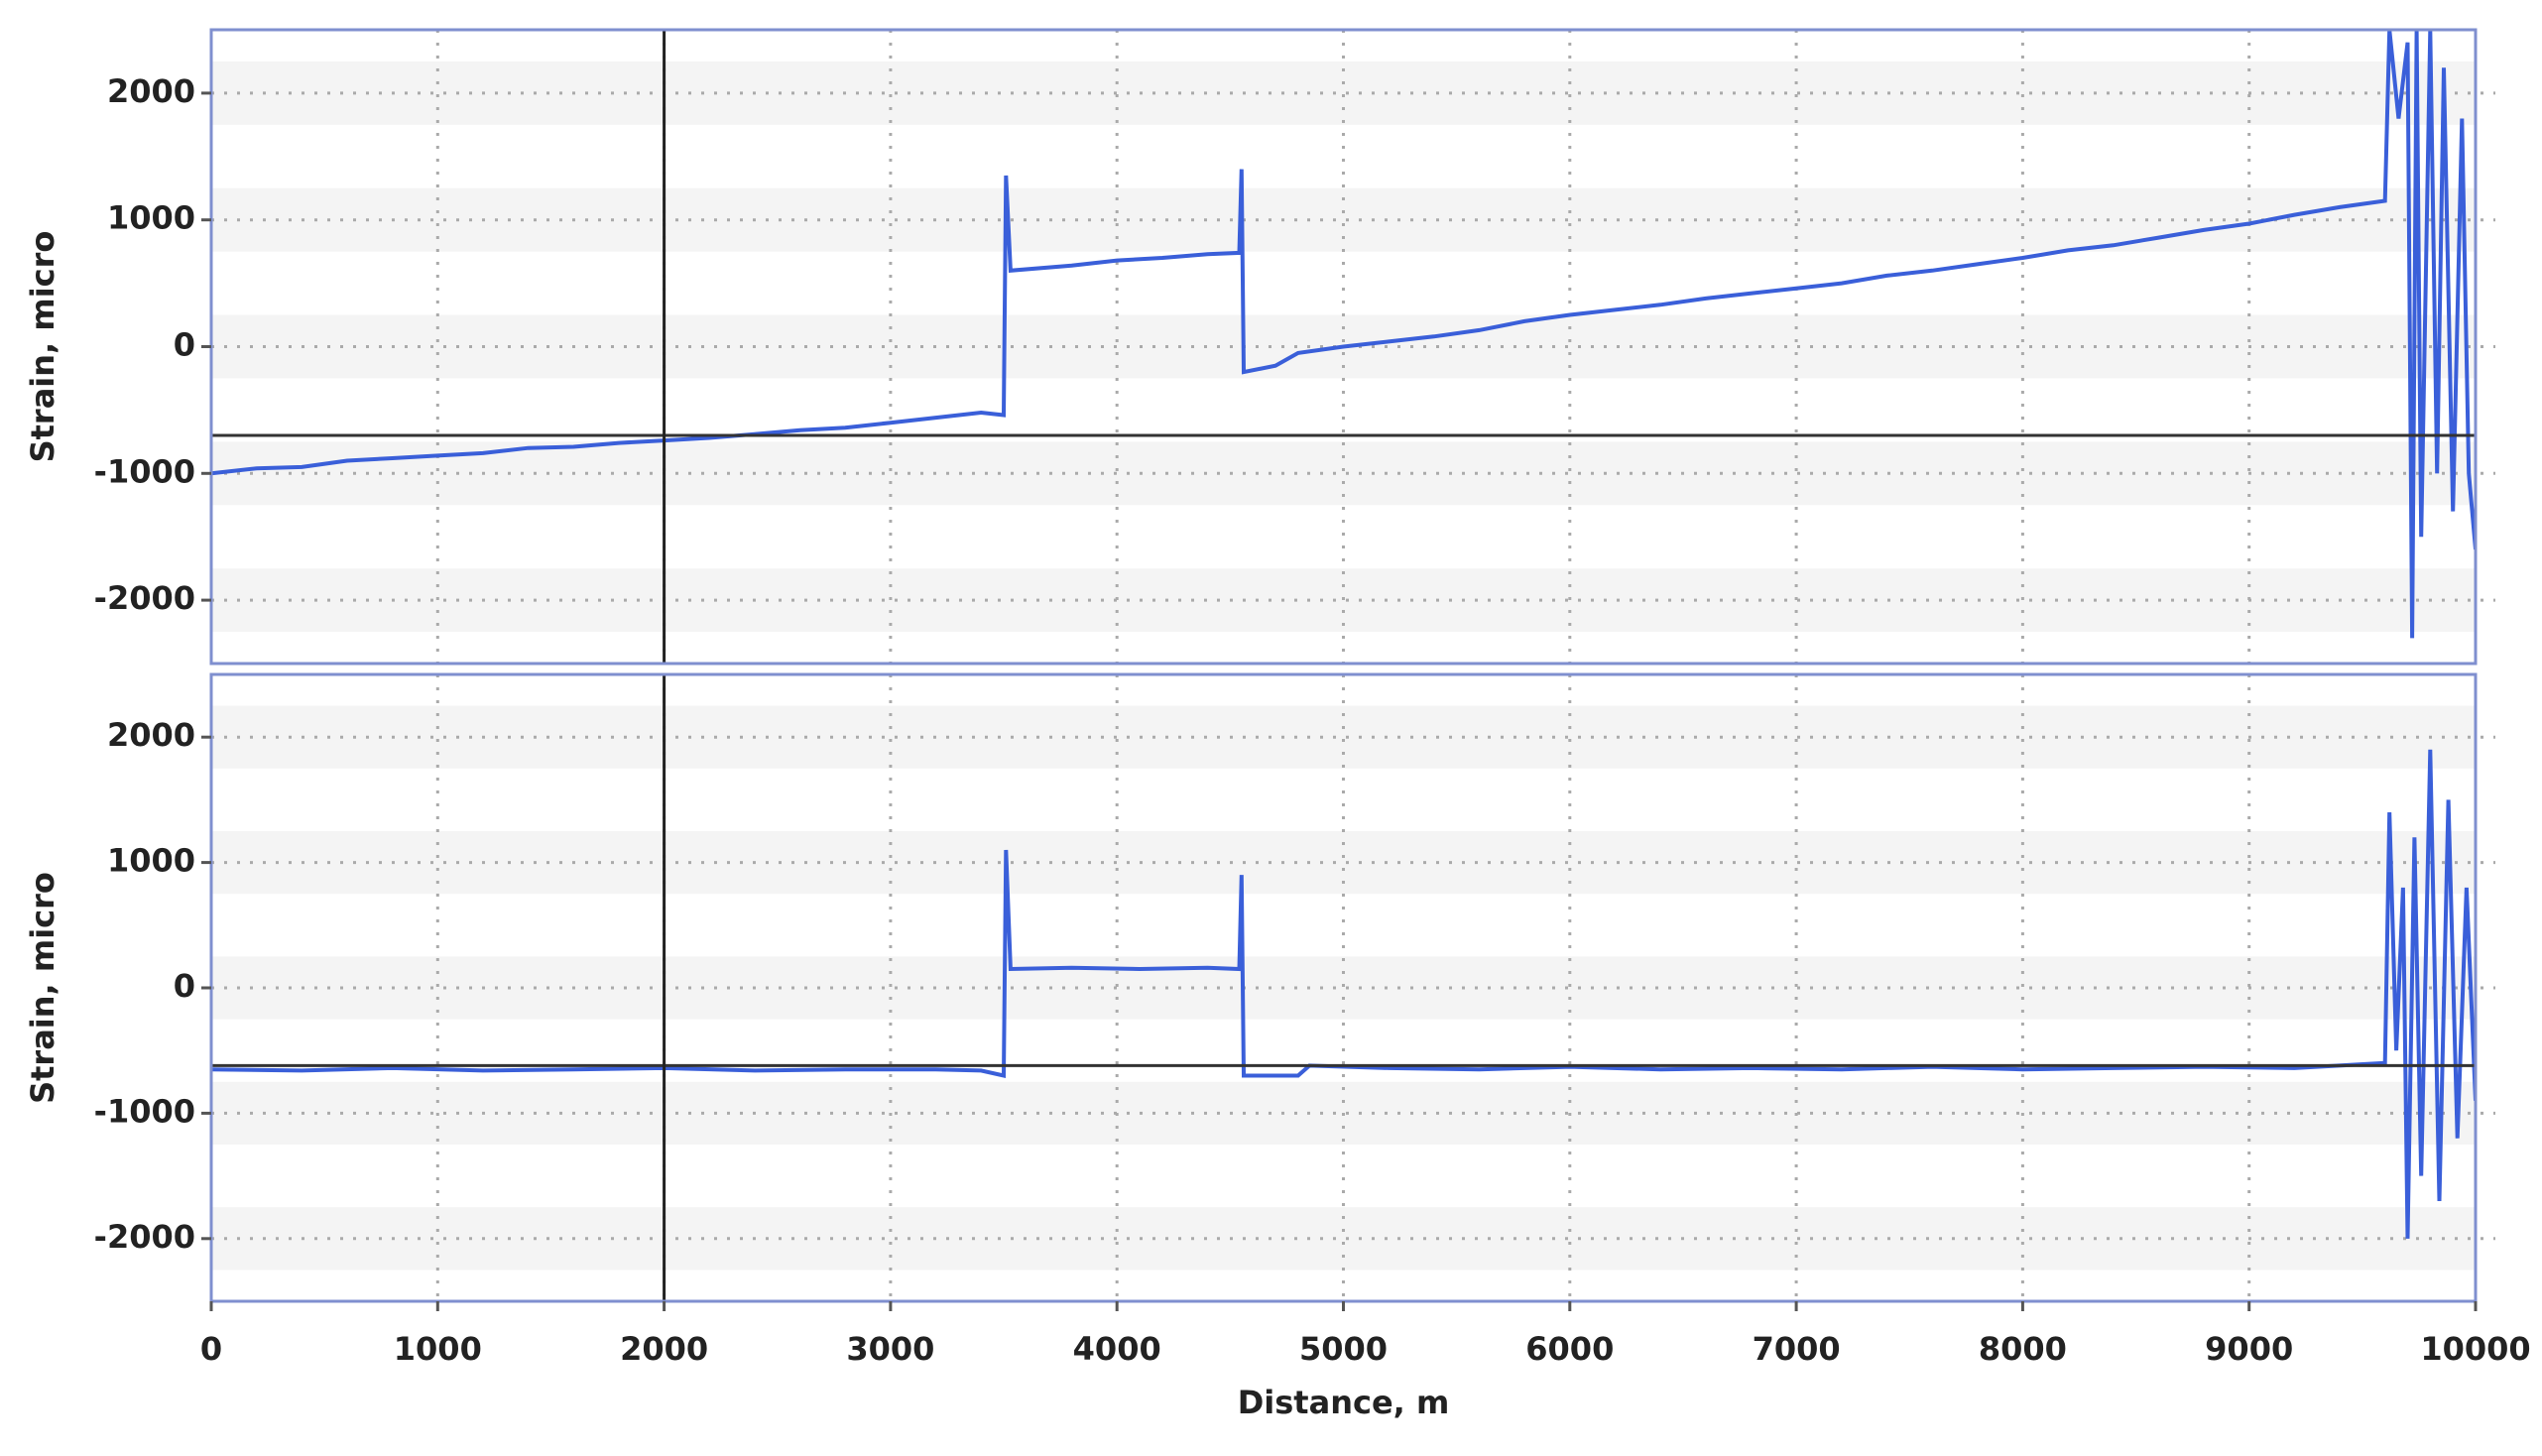 This screenshot has width=2542, height=1456. Describe the element at coordinates (2249, 1349) in the screenshot. I see `x-tick-label: 9000` at that location.